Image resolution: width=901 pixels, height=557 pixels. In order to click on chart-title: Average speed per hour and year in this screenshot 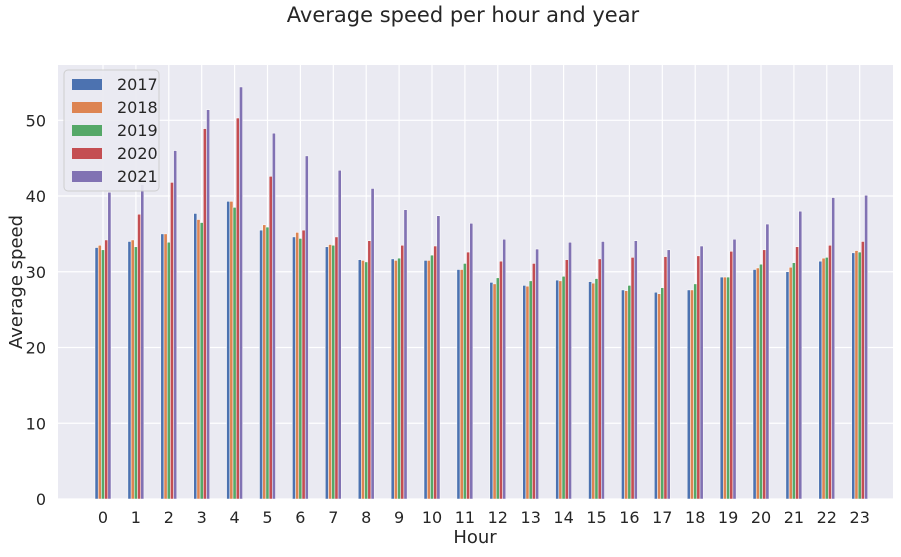, I will do `click(463, 15)`.